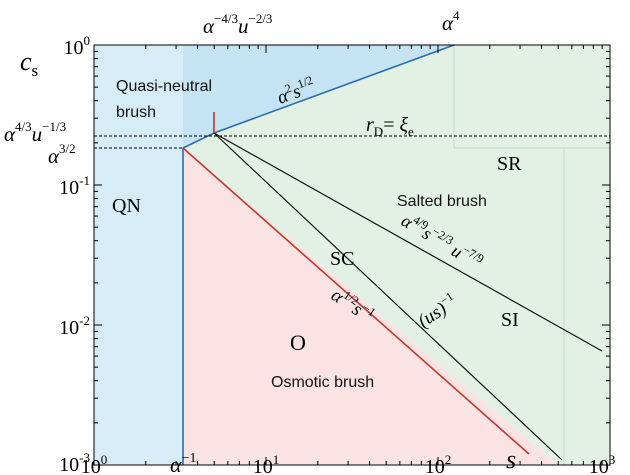 Image resolution: width=630 pixels, height=475 pixels. What do you see at coordinates (77, 46) in the screenshot?
I see `y-tick-label-1e0: 10⁰` at bounding box center [77, 46].